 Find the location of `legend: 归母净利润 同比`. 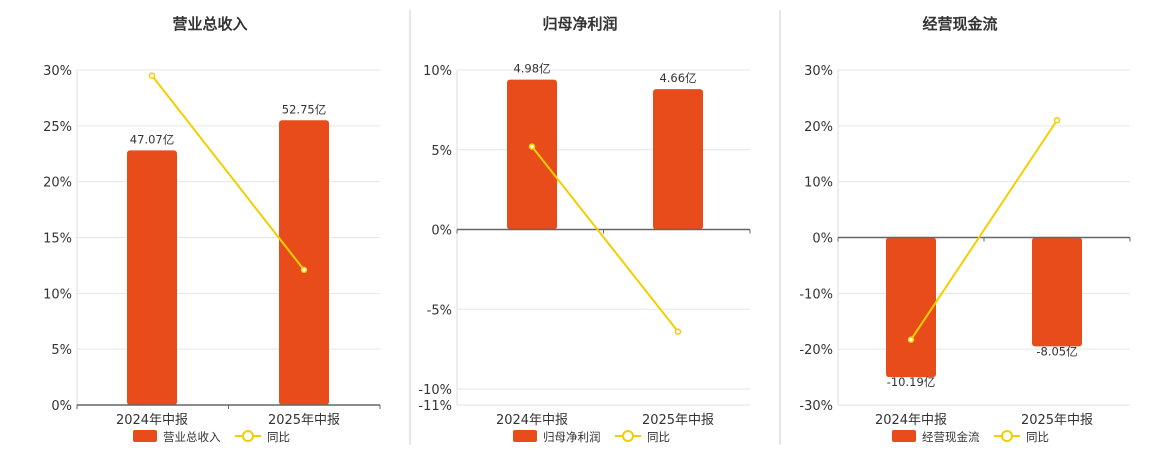

legend: 归母净利润 同比 is located at coordinates (591, 437).